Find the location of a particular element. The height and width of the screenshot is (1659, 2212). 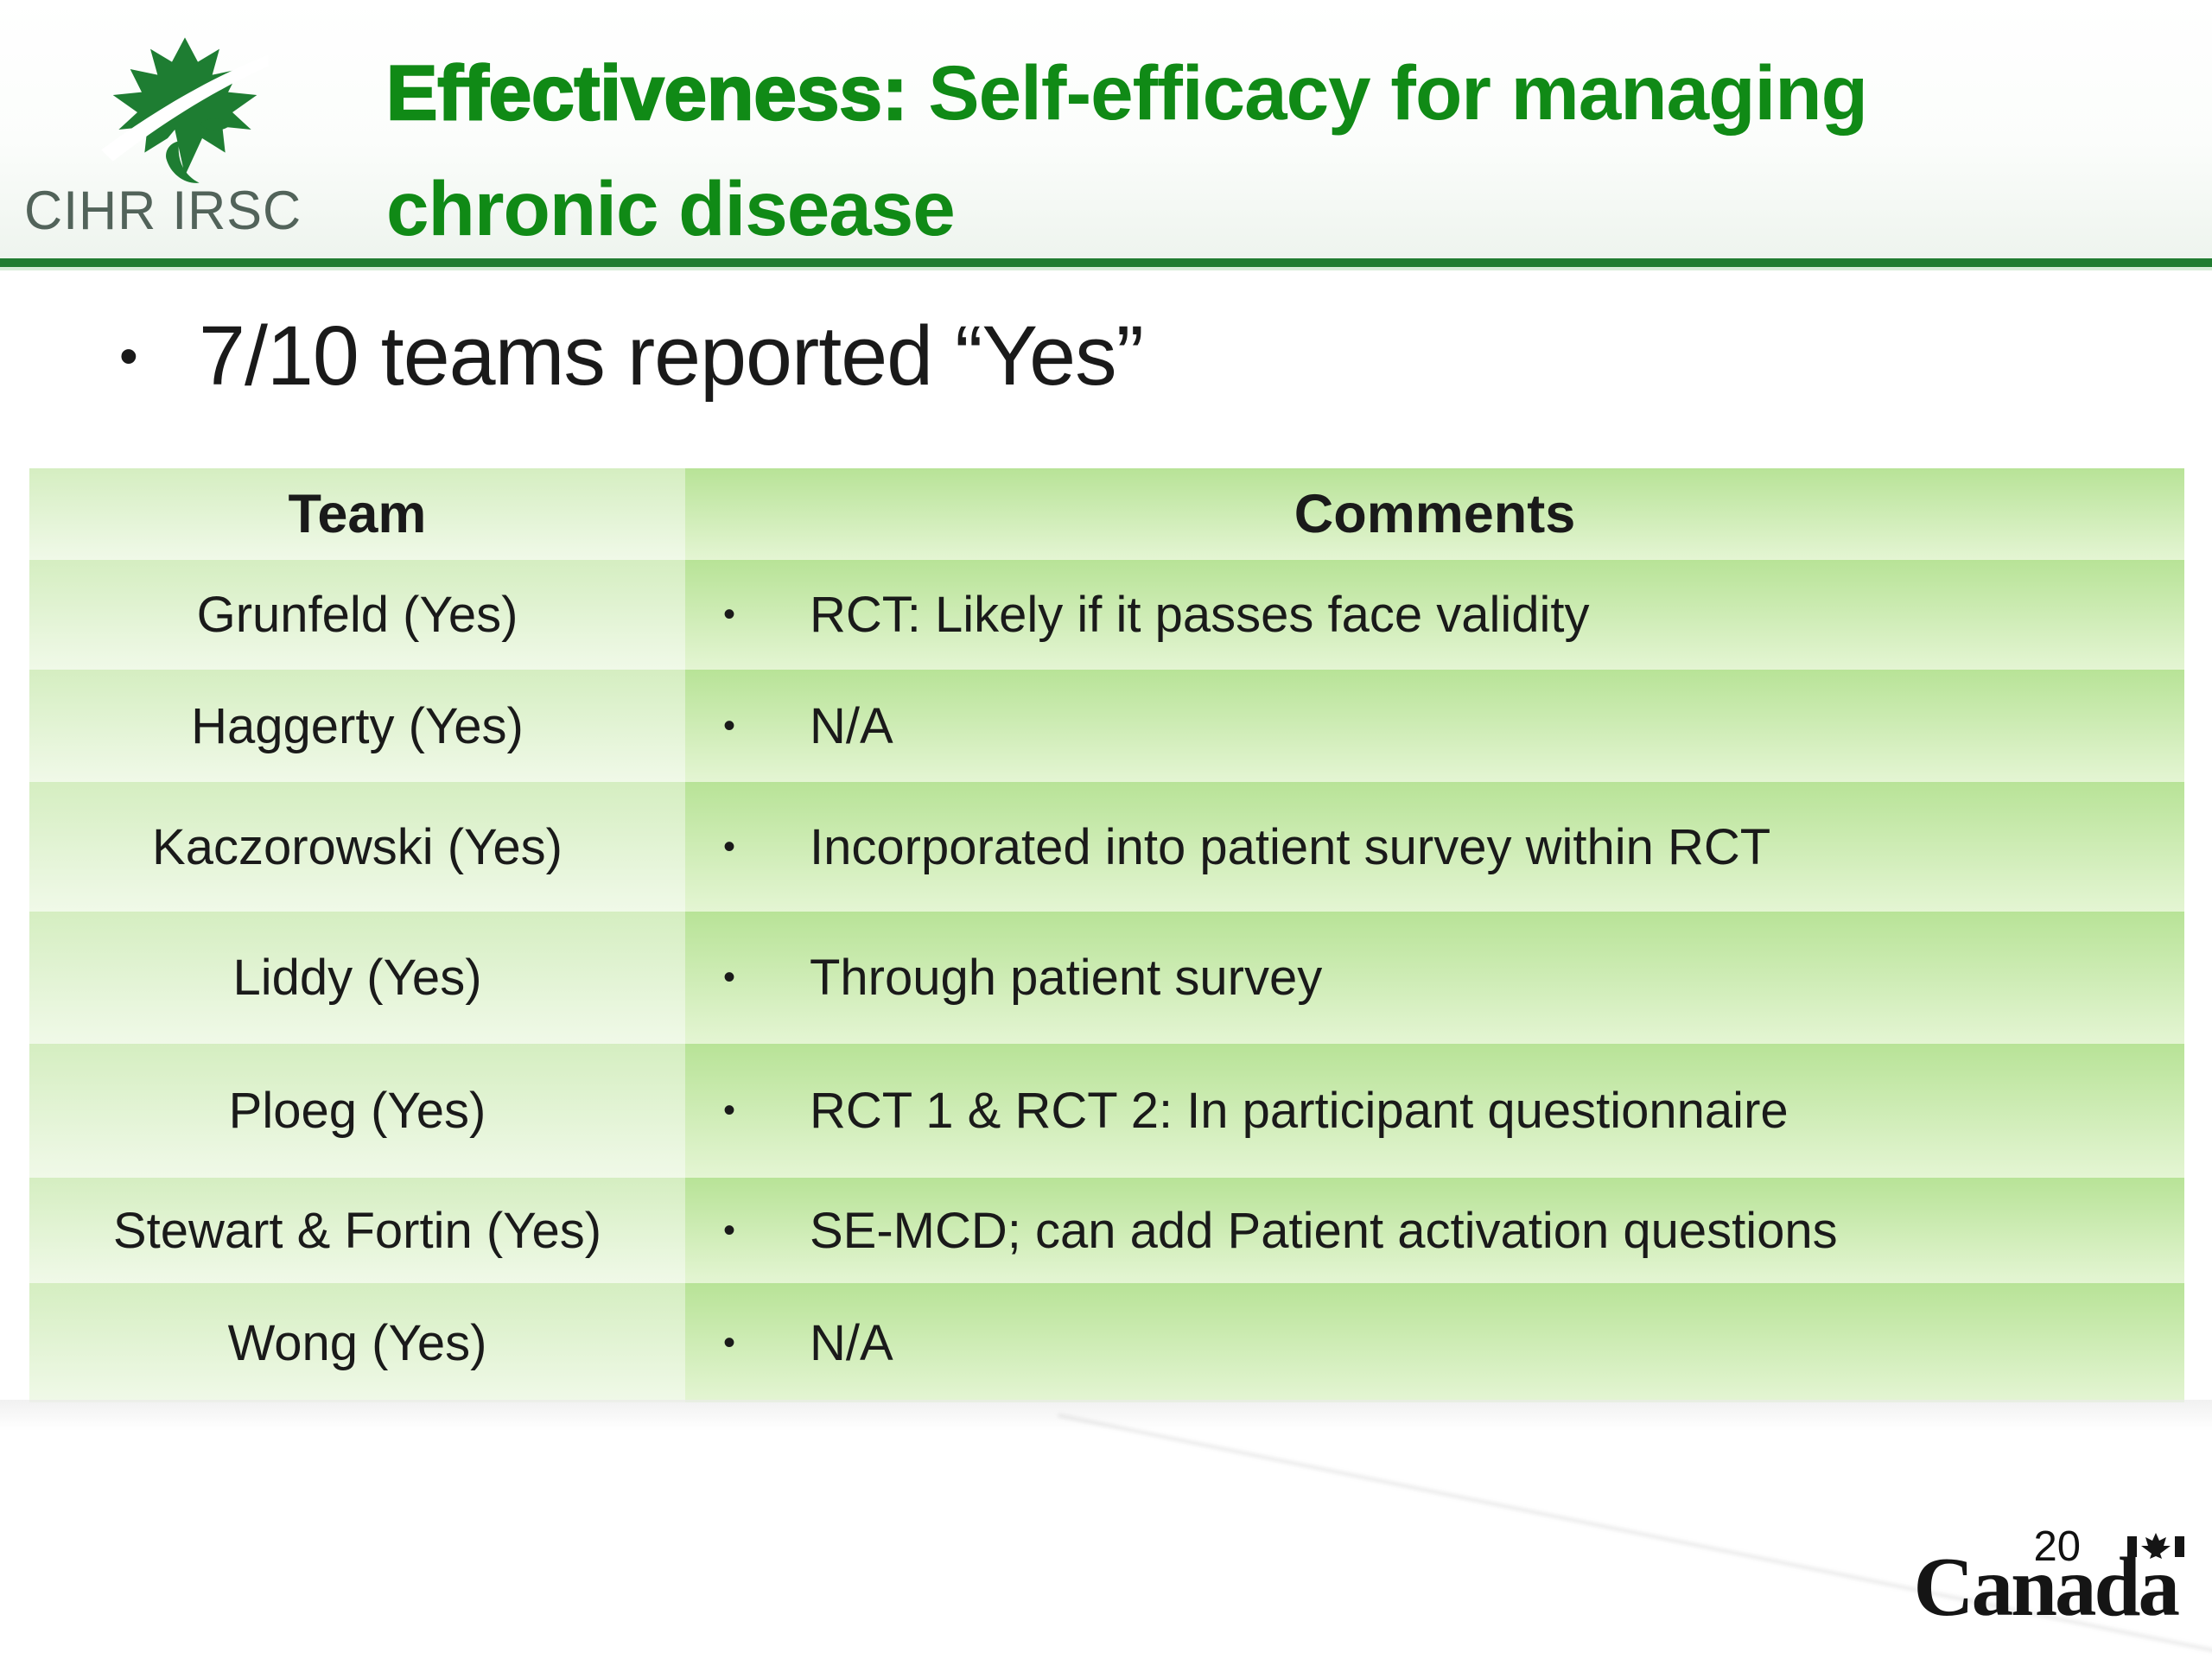

canada-flag-icon is located at coordinates (2155, 1546).